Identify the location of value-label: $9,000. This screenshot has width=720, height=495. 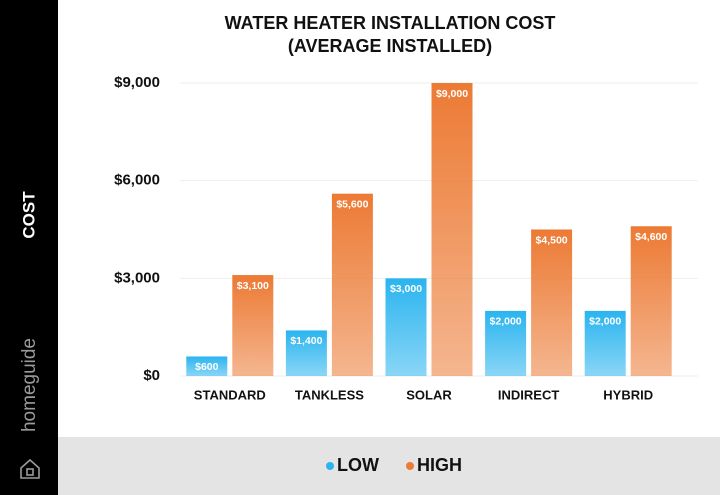
(452, 94).